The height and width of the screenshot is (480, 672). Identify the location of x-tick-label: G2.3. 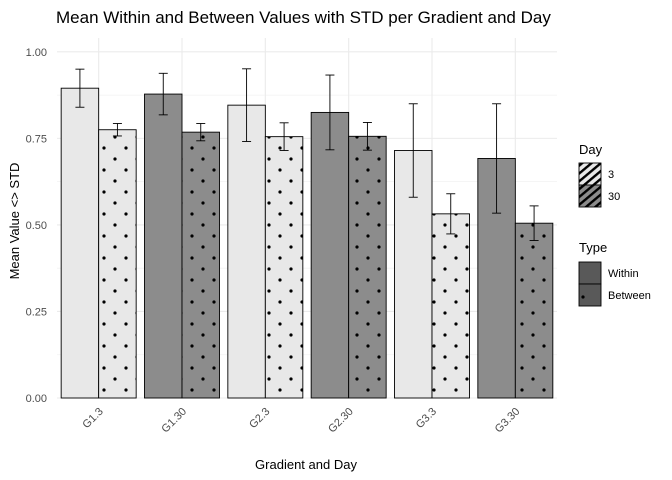
(259, 418).